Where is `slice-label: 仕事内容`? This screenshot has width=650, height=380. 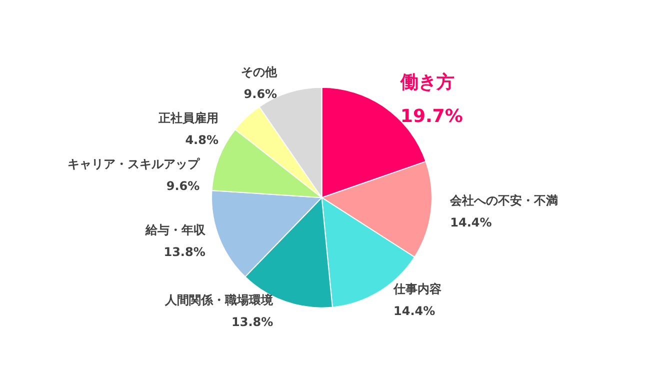
slice-label: 仕事内容 is located at coordinates (417, 289).